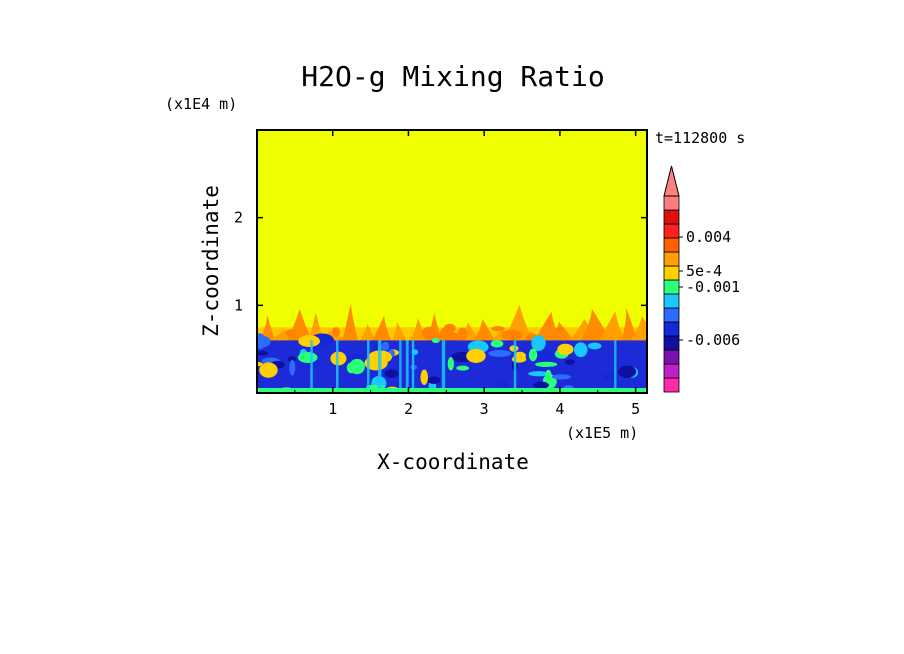 The image size is (904, 654). What do you see at coordinates (452, 390) in the screenshot?
I see `surface-band` at bounding box center [452, 390].